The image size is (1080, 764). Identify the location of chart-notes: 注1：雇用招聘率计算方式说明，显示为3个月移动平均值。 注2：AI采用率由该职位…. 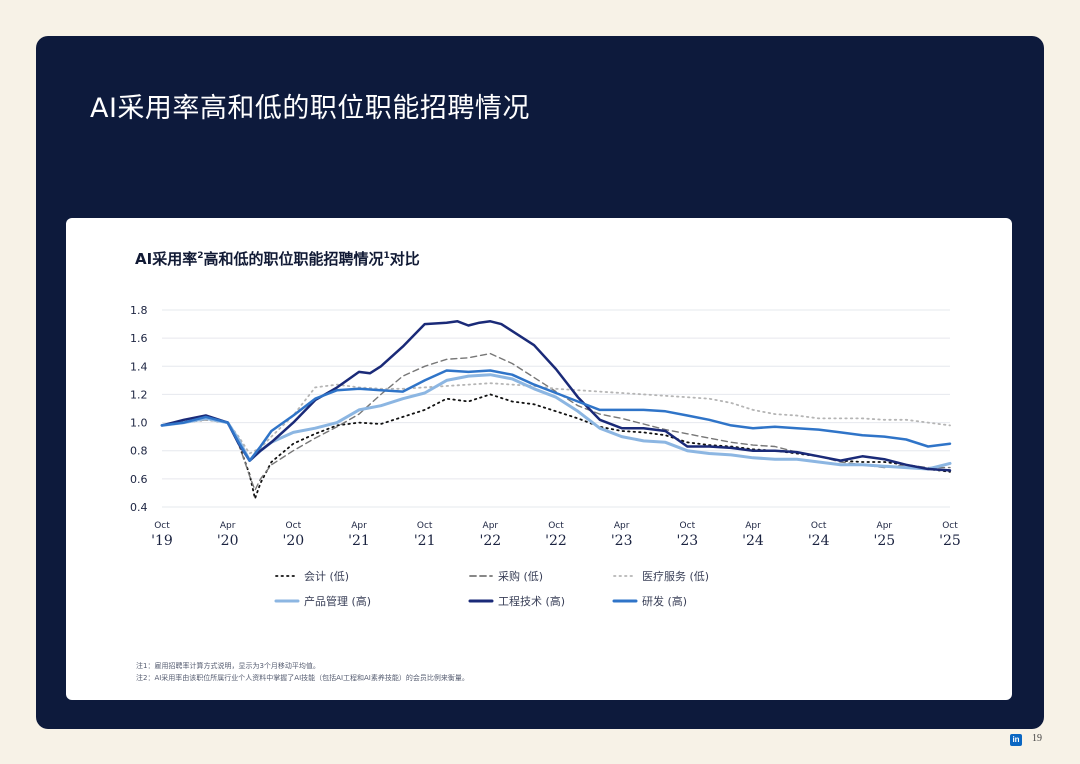
(302, 672).